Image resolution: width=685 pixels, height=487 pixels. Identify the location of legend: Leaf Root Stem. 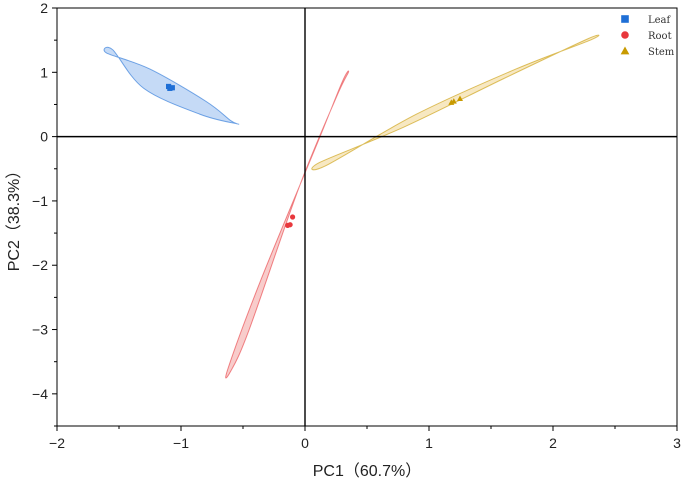
(647, 36).